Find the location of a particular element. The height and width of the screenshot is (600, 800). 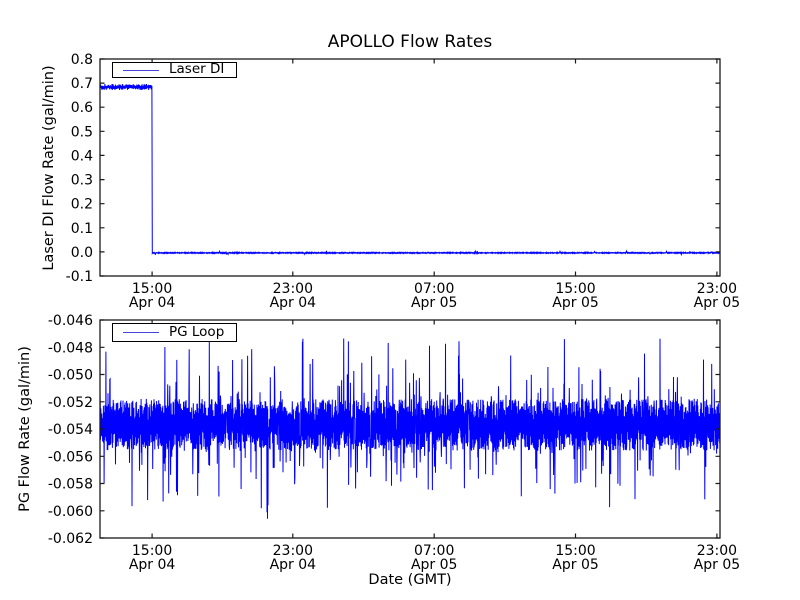

y-tick-label: -0.058 is located at coordinates (70, 485).